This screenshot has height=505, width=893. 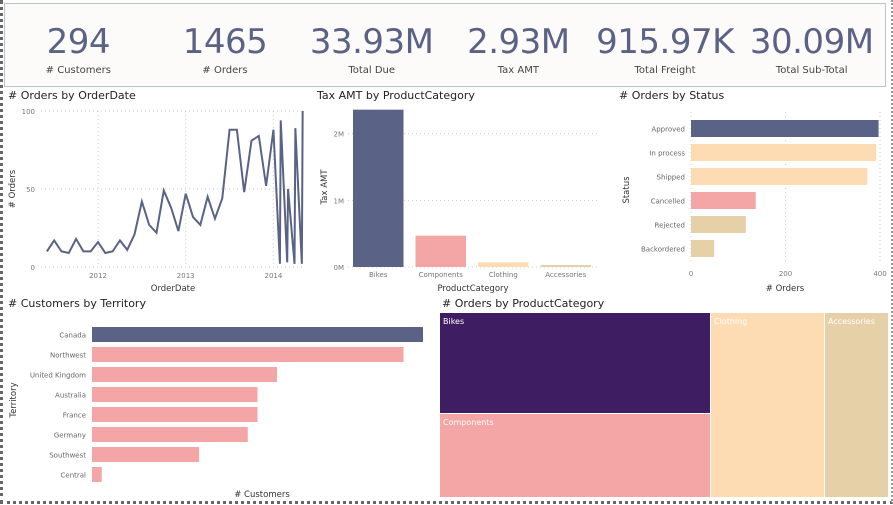 I want to click on tile-label: Bikes, so click(x=453, y=321).